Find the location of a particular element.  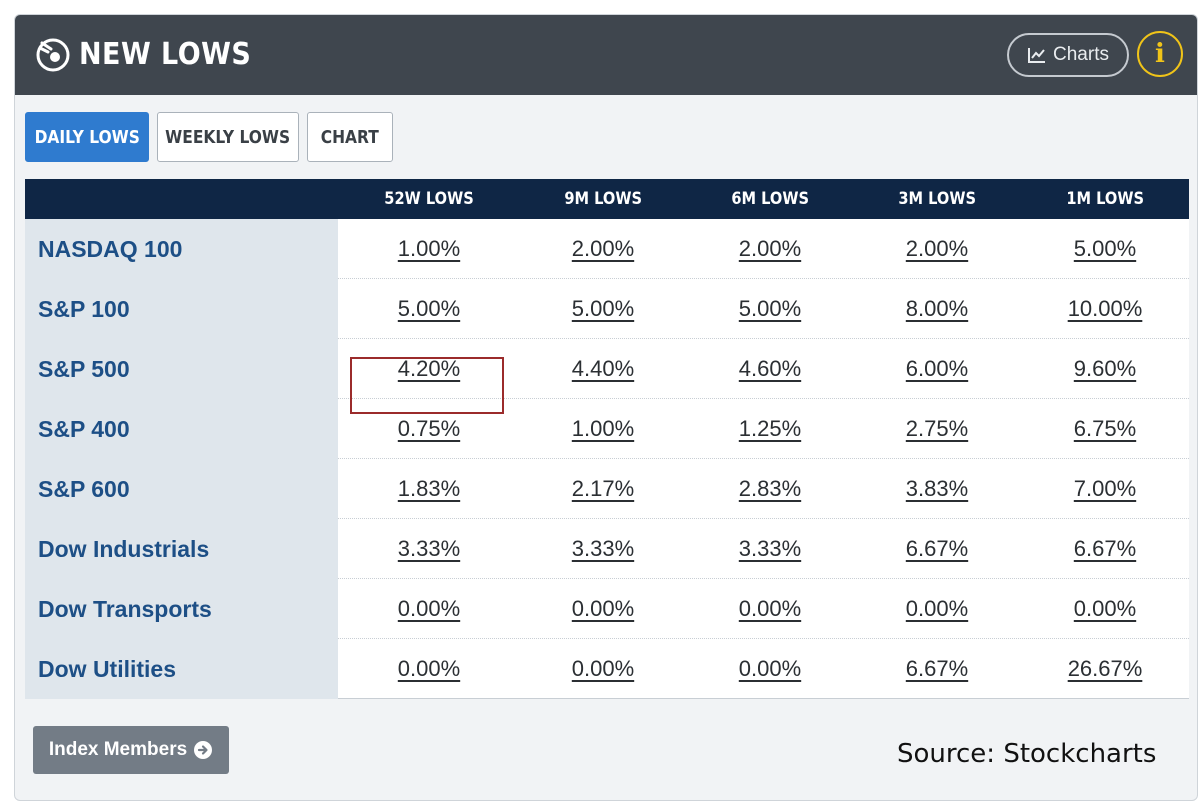

value-cell: 2.83% is located at coordinates (770, 488).